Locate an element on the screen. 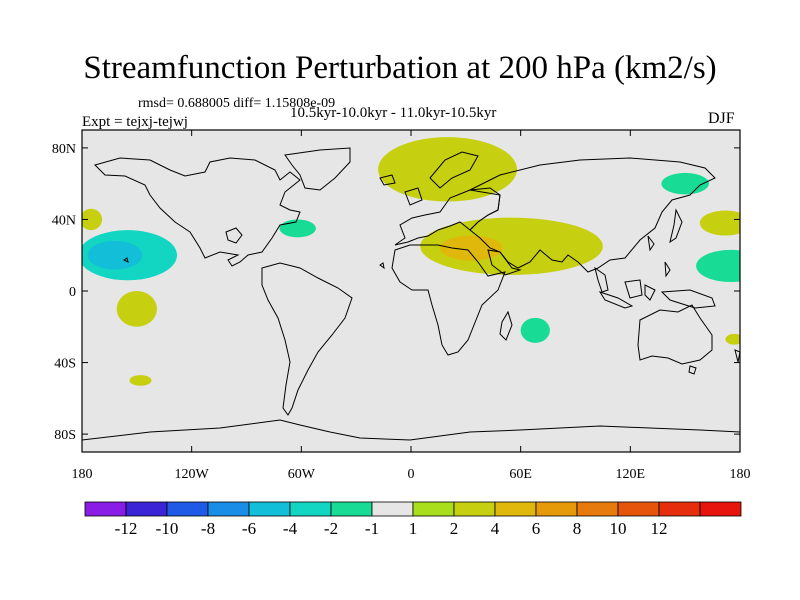 This screenshot has width=800, height=600. y-tick-label: 80S is located at coordinates (65, 435).